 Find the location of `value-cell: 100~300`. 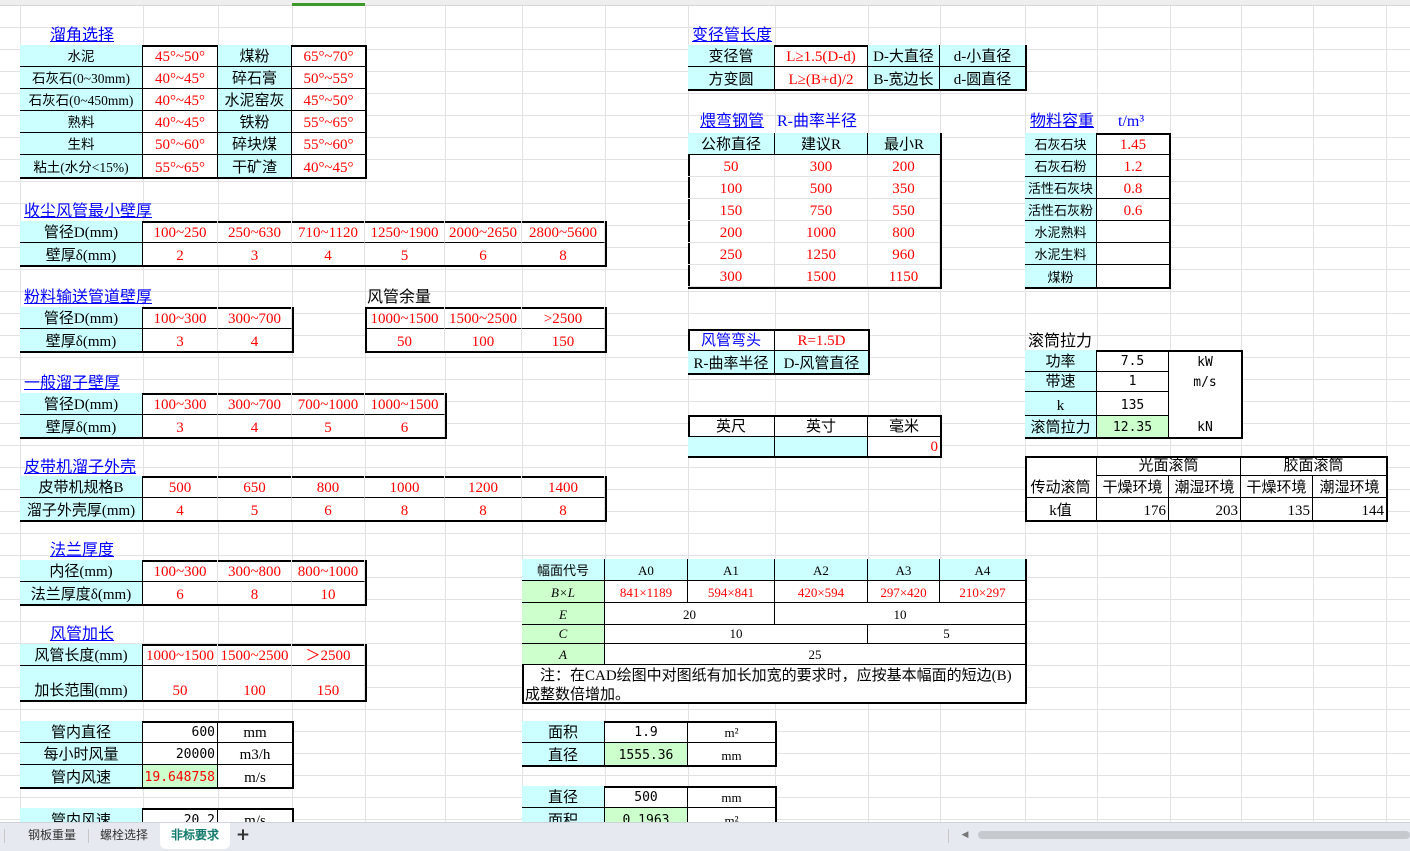

value-cell: 100~300 is located at coordinates (180, 318).